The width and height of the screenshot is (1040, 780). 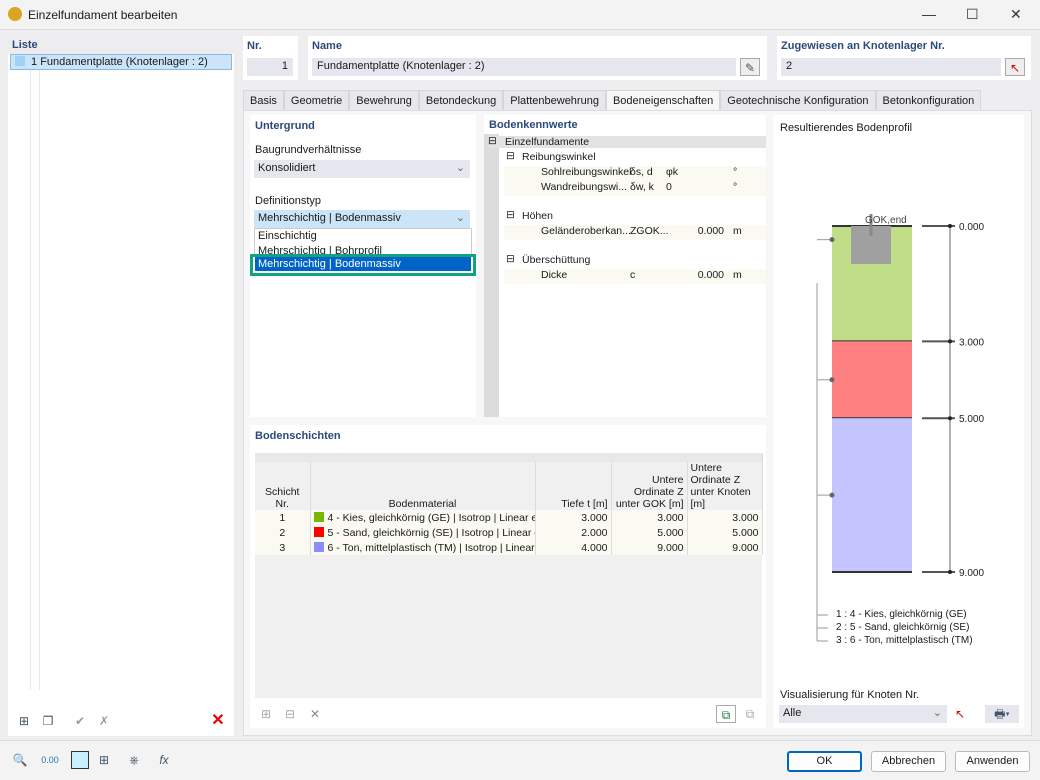 I want to click on search-icon: 🔍, so click(x=20, y=760).